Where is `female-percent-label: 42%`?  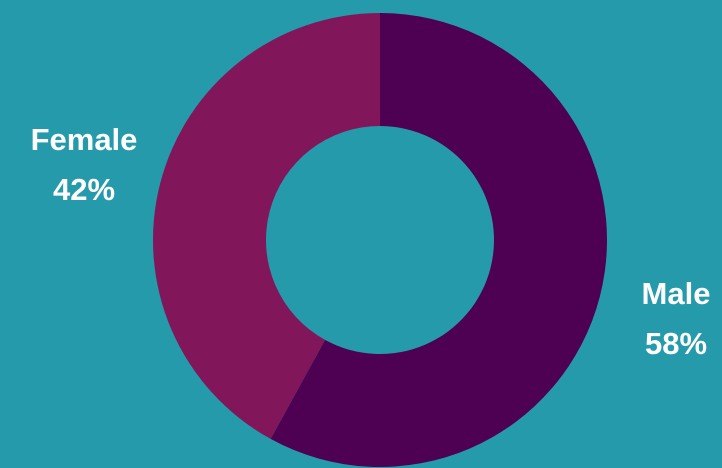
female-percent-label: 42% is located at coordinates (84, 189).